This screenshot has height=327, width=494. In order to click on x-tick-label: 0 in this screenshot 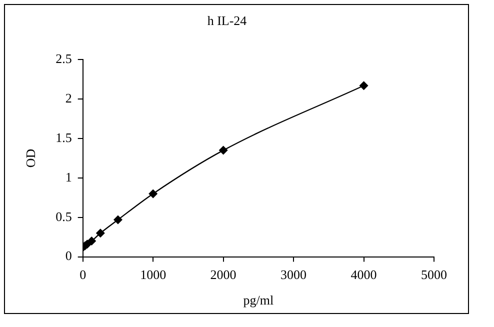, I will do `click(83, 274)`.